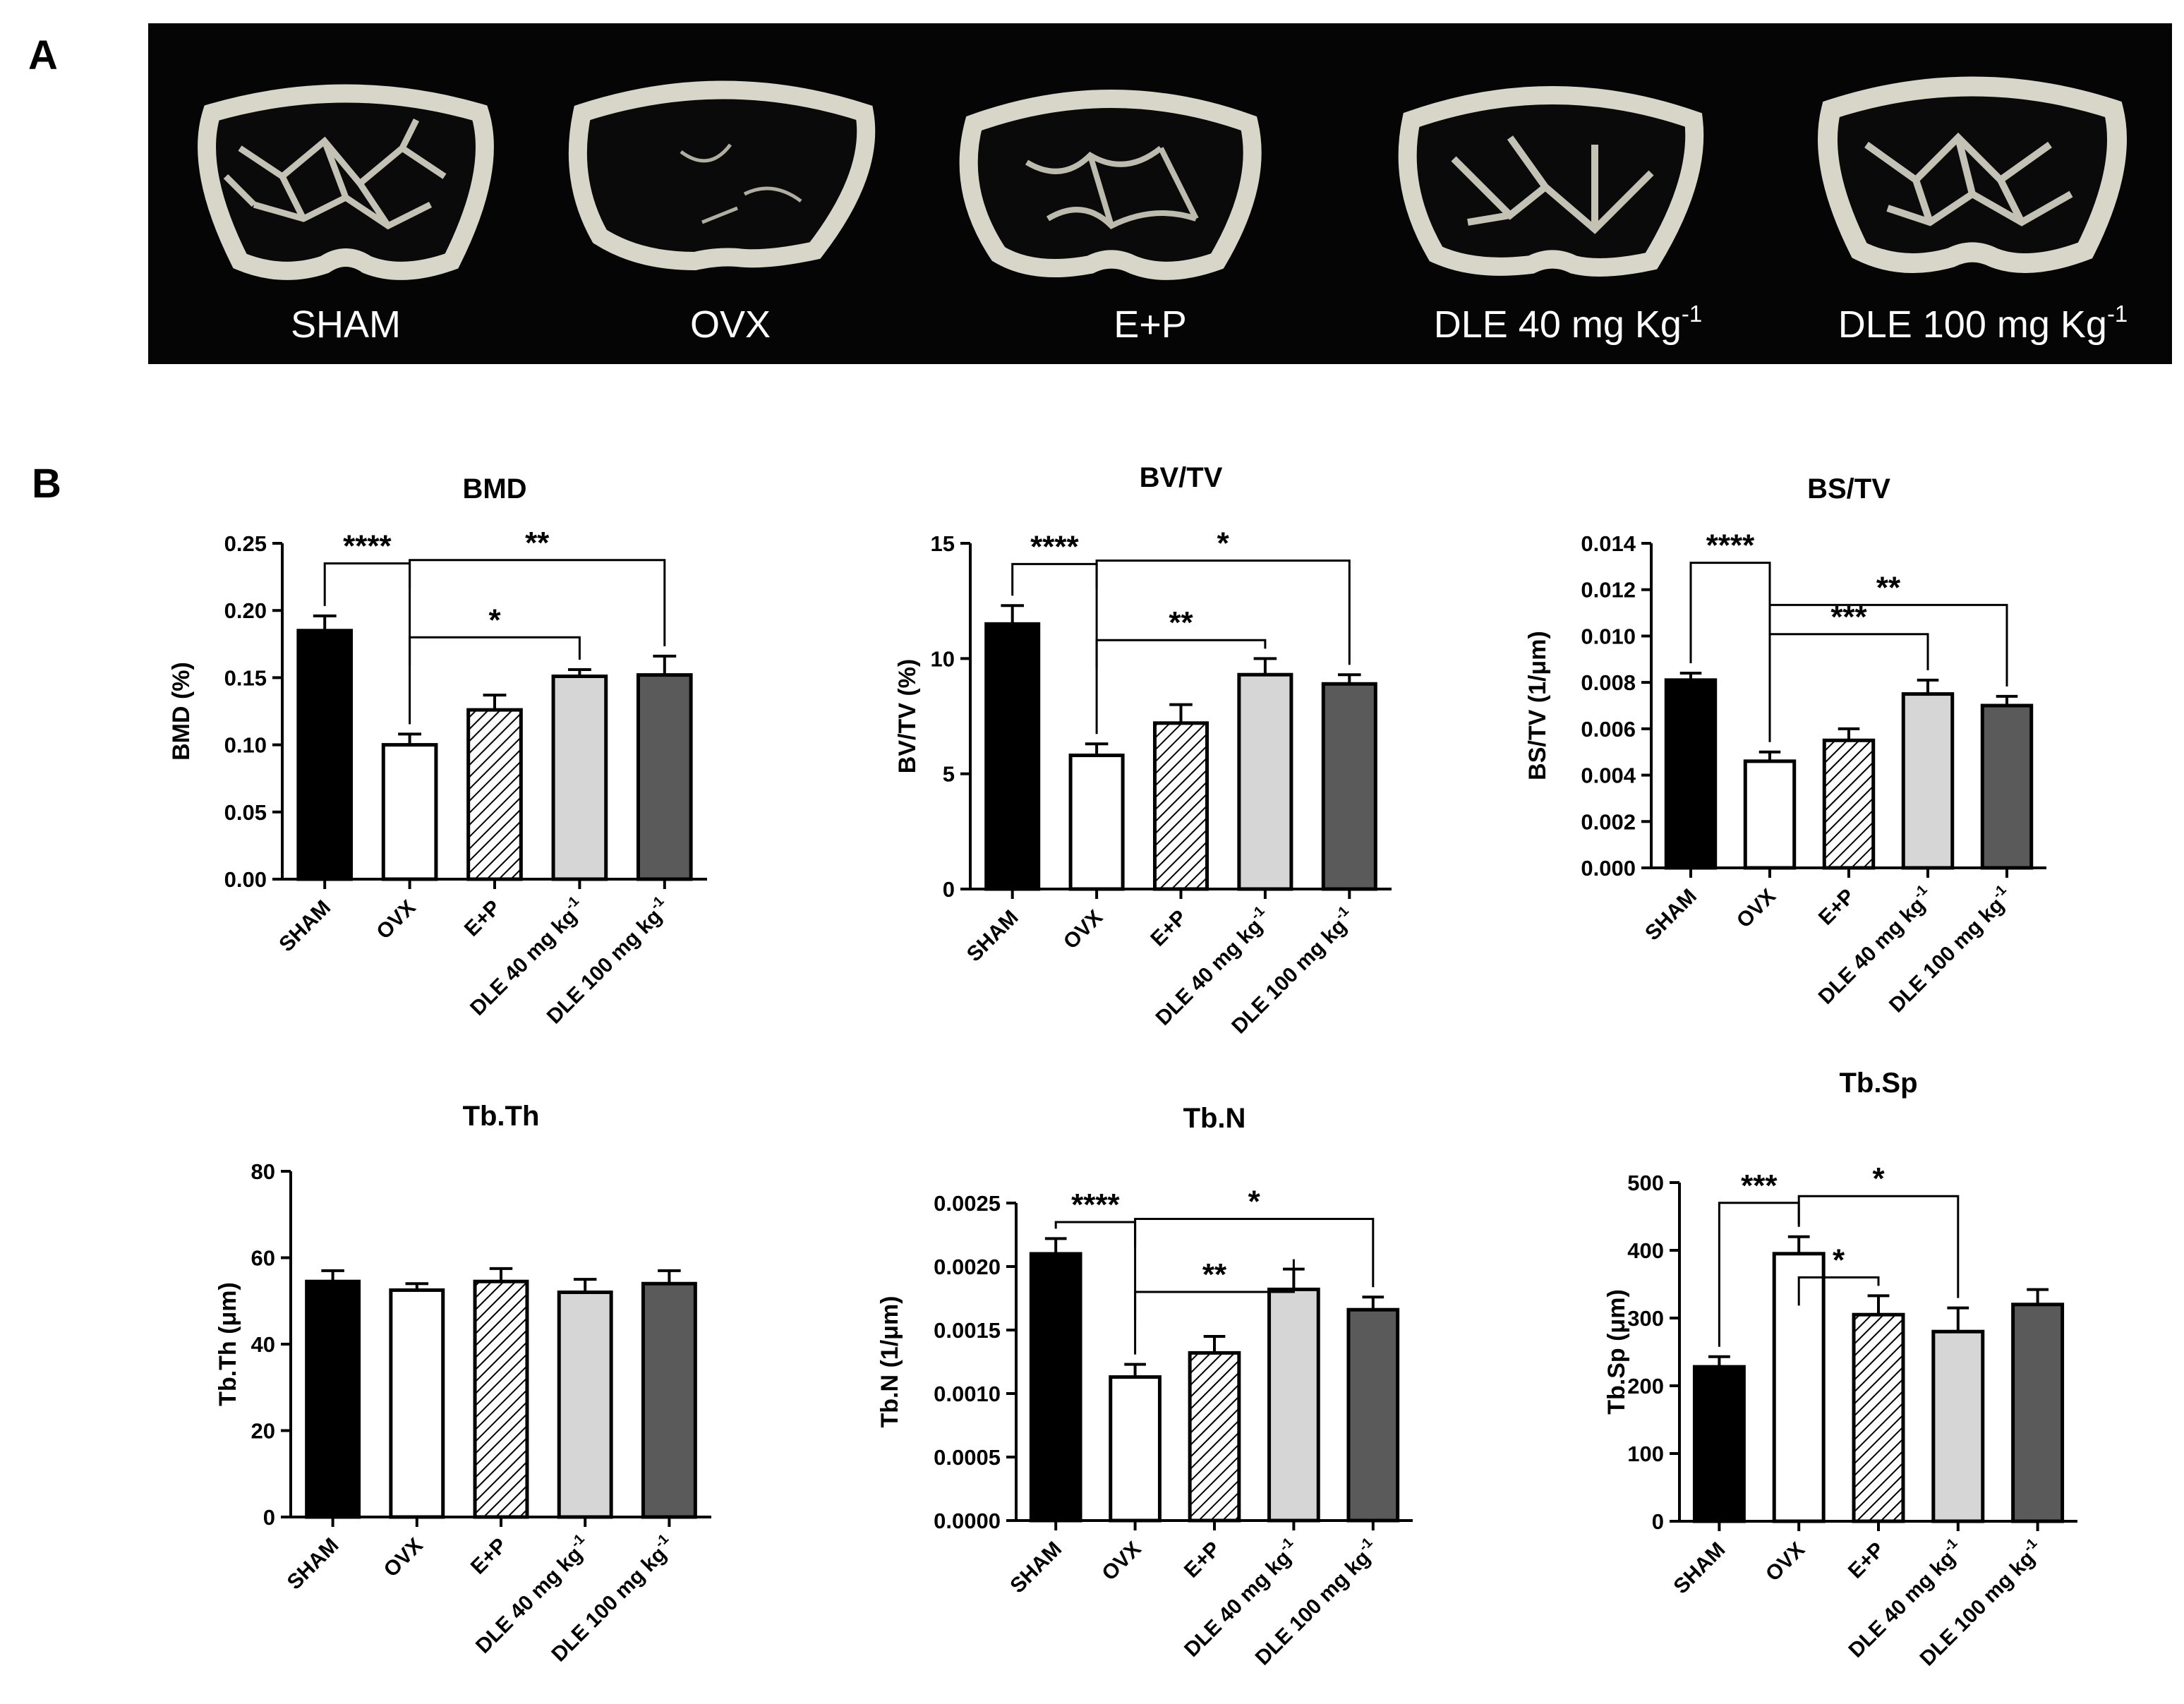  What do you see at coordinates (494, 488) in the screenshot?
I see `chart-title: BMD` at bounding box center [494, 488].